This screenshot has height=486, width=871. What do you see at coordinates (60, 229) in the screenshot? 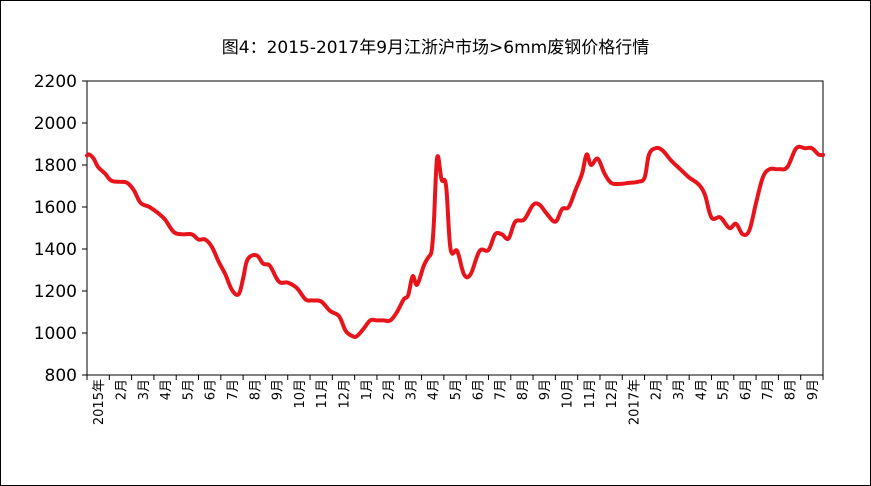
I see `y-axis-ticks: 800 1000 1200 1400 1600 1800 2000 2200` at bounding box center [60, 229].